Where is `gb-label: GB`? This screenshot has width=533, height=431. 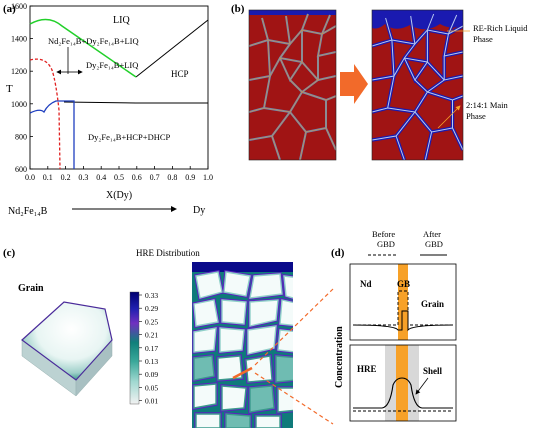 gb-label: GB is located at coordinates (403, 284).